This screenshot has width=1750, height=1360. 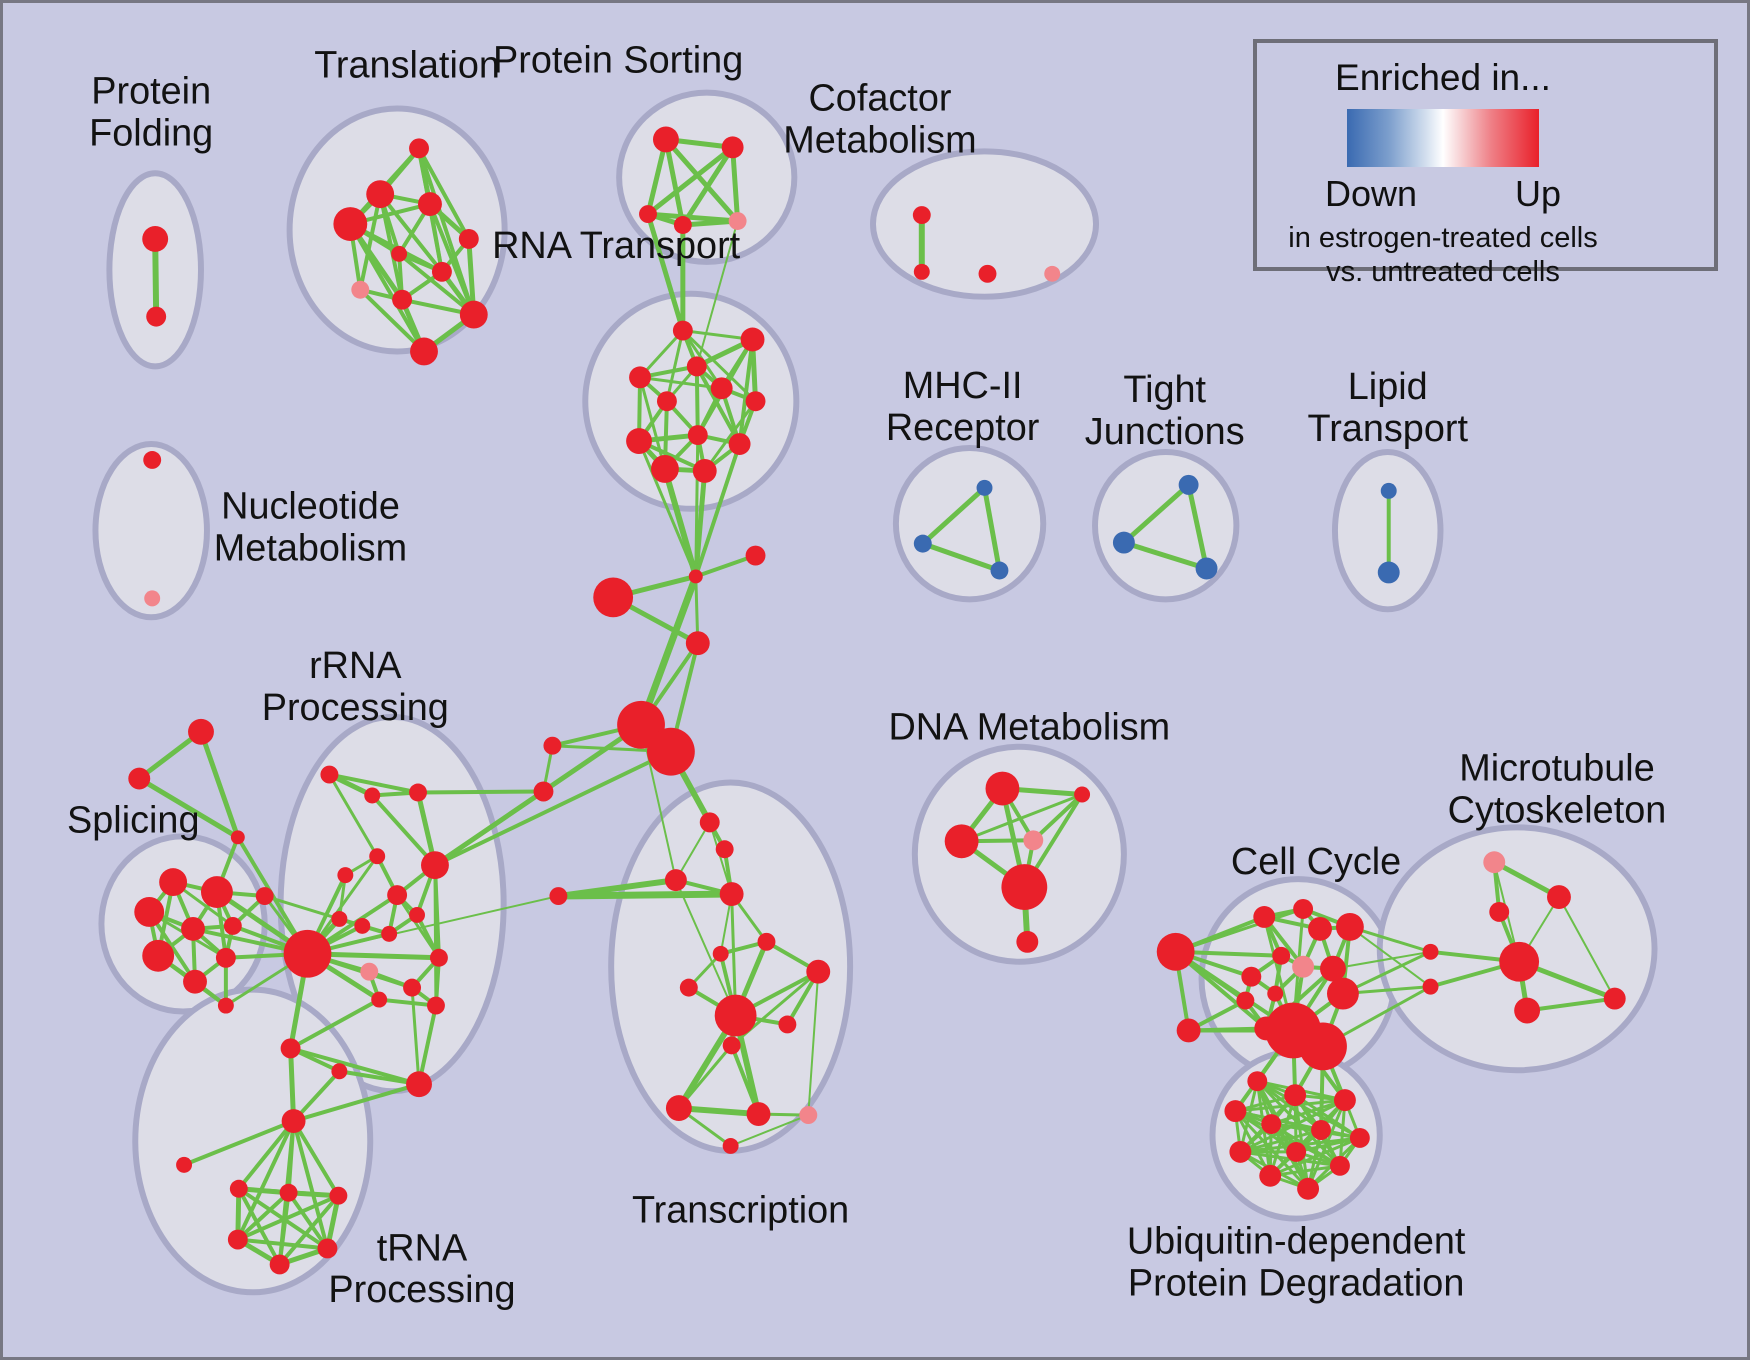 I want to click on splicing-label: Splicing, so click(x=133, y=820).